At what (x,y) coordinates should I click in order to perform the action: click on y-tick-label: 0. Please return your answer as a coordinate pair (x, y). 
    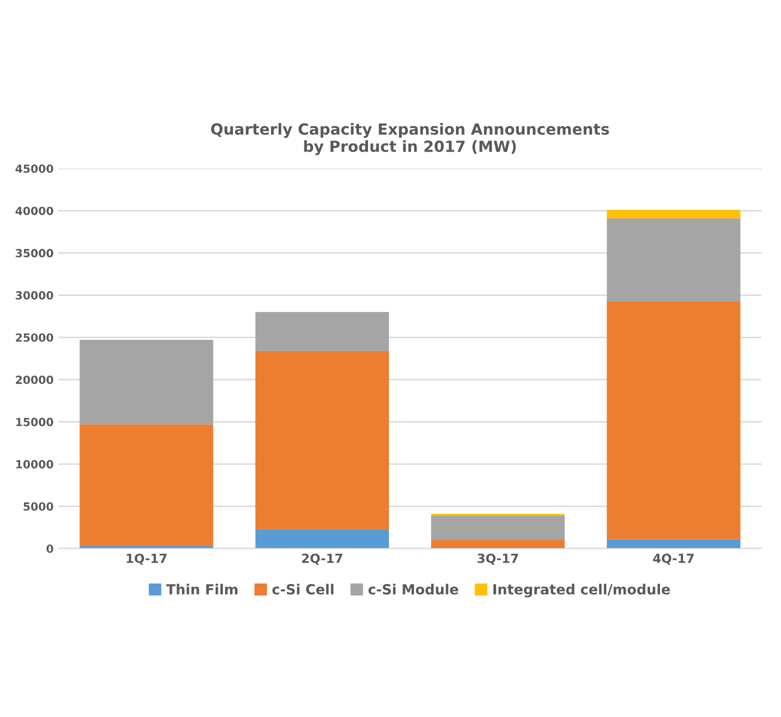
    Looking at the image, I should click on (50, 548).